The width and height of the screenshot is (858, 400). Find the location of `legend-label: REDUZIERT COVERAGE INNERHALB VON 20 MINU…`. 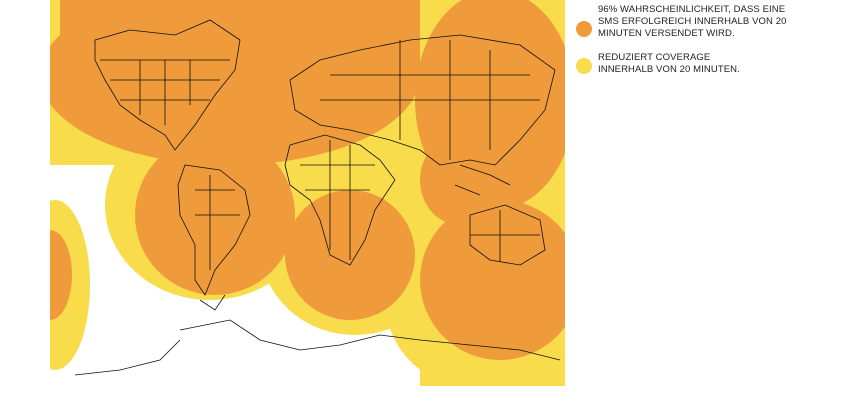

legend-label: REDUZIERT COVERAGE INNERHALB VON 20 MINU… is located at coordinates (669, 63).